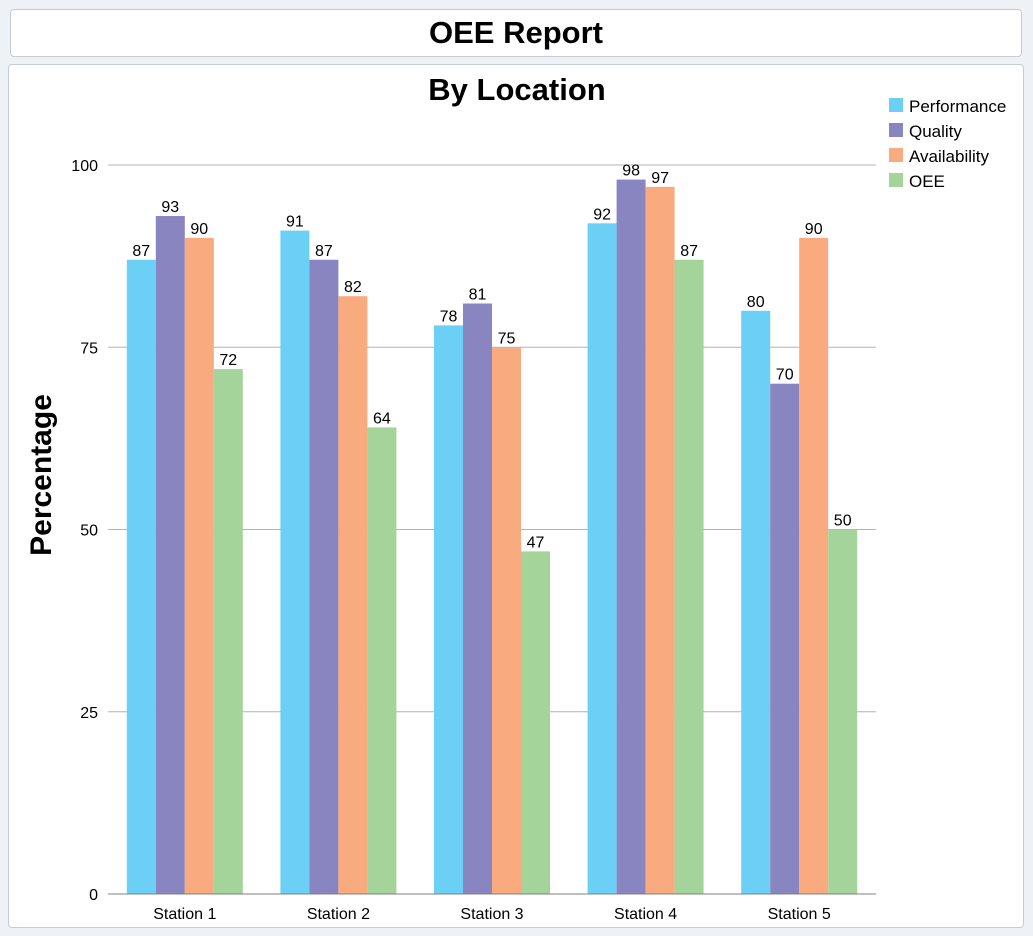 This screenshot has height=936, width=1033. What do you see at coordinates (896, 130) in the screenshot?
I see `legend-swatch-quality` at bounding box center [896, 130].